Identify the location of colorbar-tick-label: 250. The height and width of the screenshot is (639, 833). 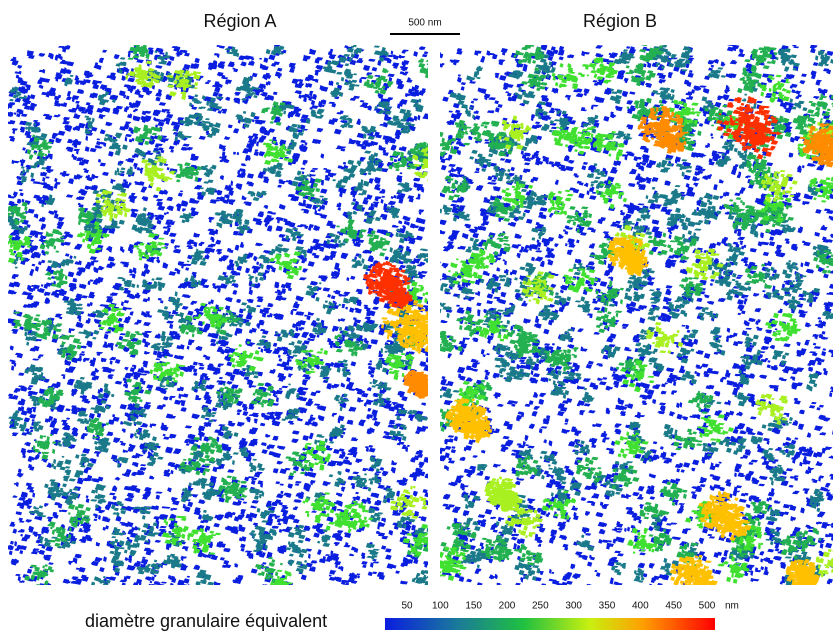
(540, 606).